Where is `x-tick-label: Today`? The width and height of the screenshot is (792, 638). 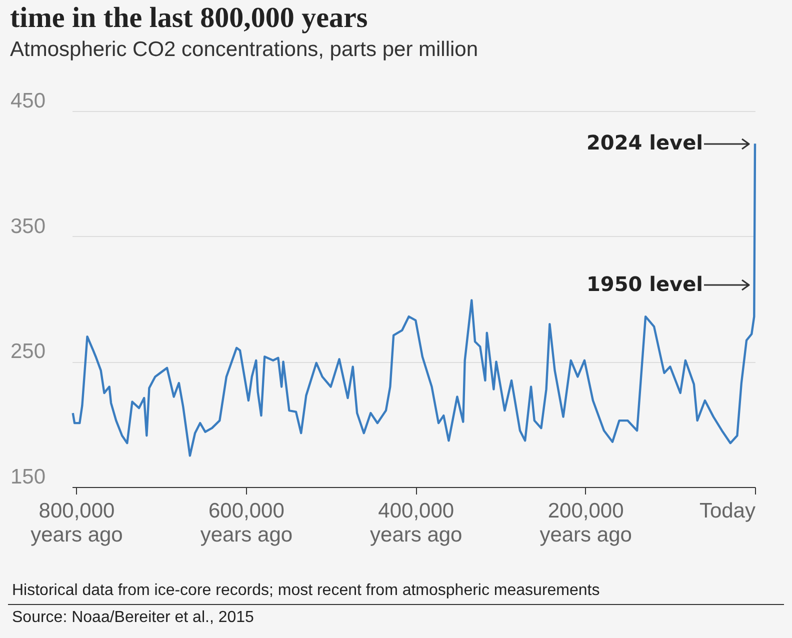
x-tick-label: Today is located at coordinates (727, 511).